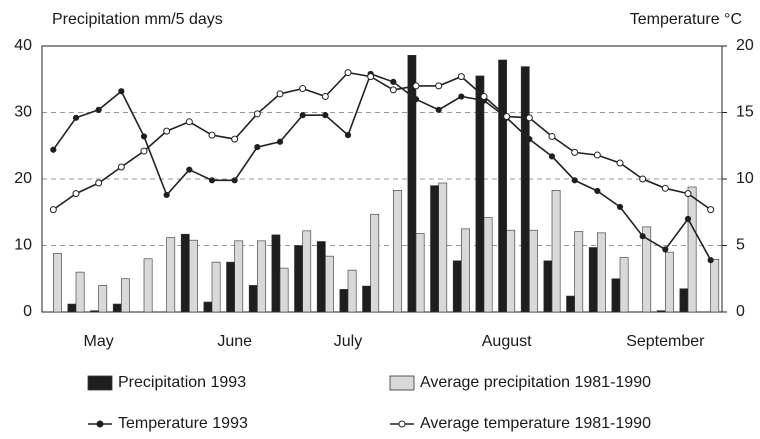 The image size is (760, 439). I want to click on x-tick-label: May, so click(99, 341).